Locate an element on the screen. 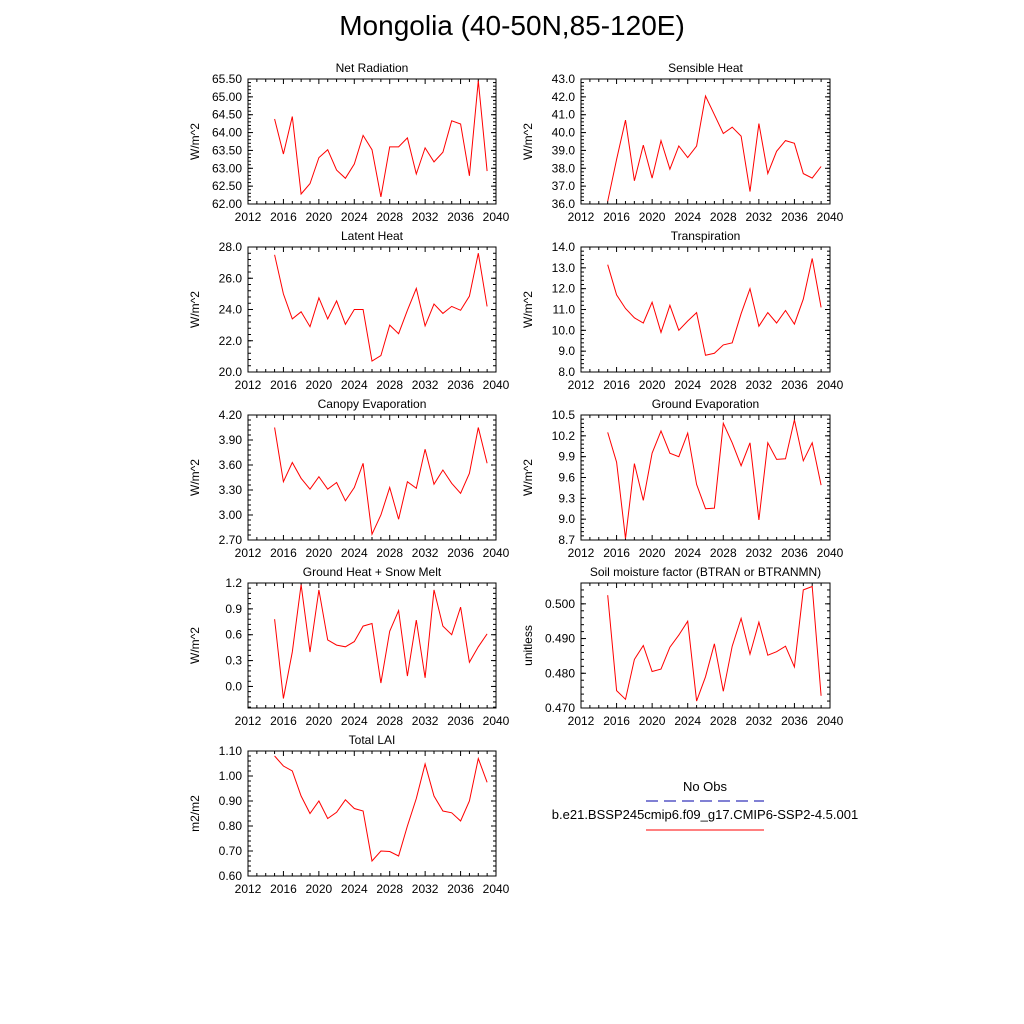 The height and width of the screenshot is (1024, 1024). y-tick-label: 0.9 is located at coordinates (233, 609).